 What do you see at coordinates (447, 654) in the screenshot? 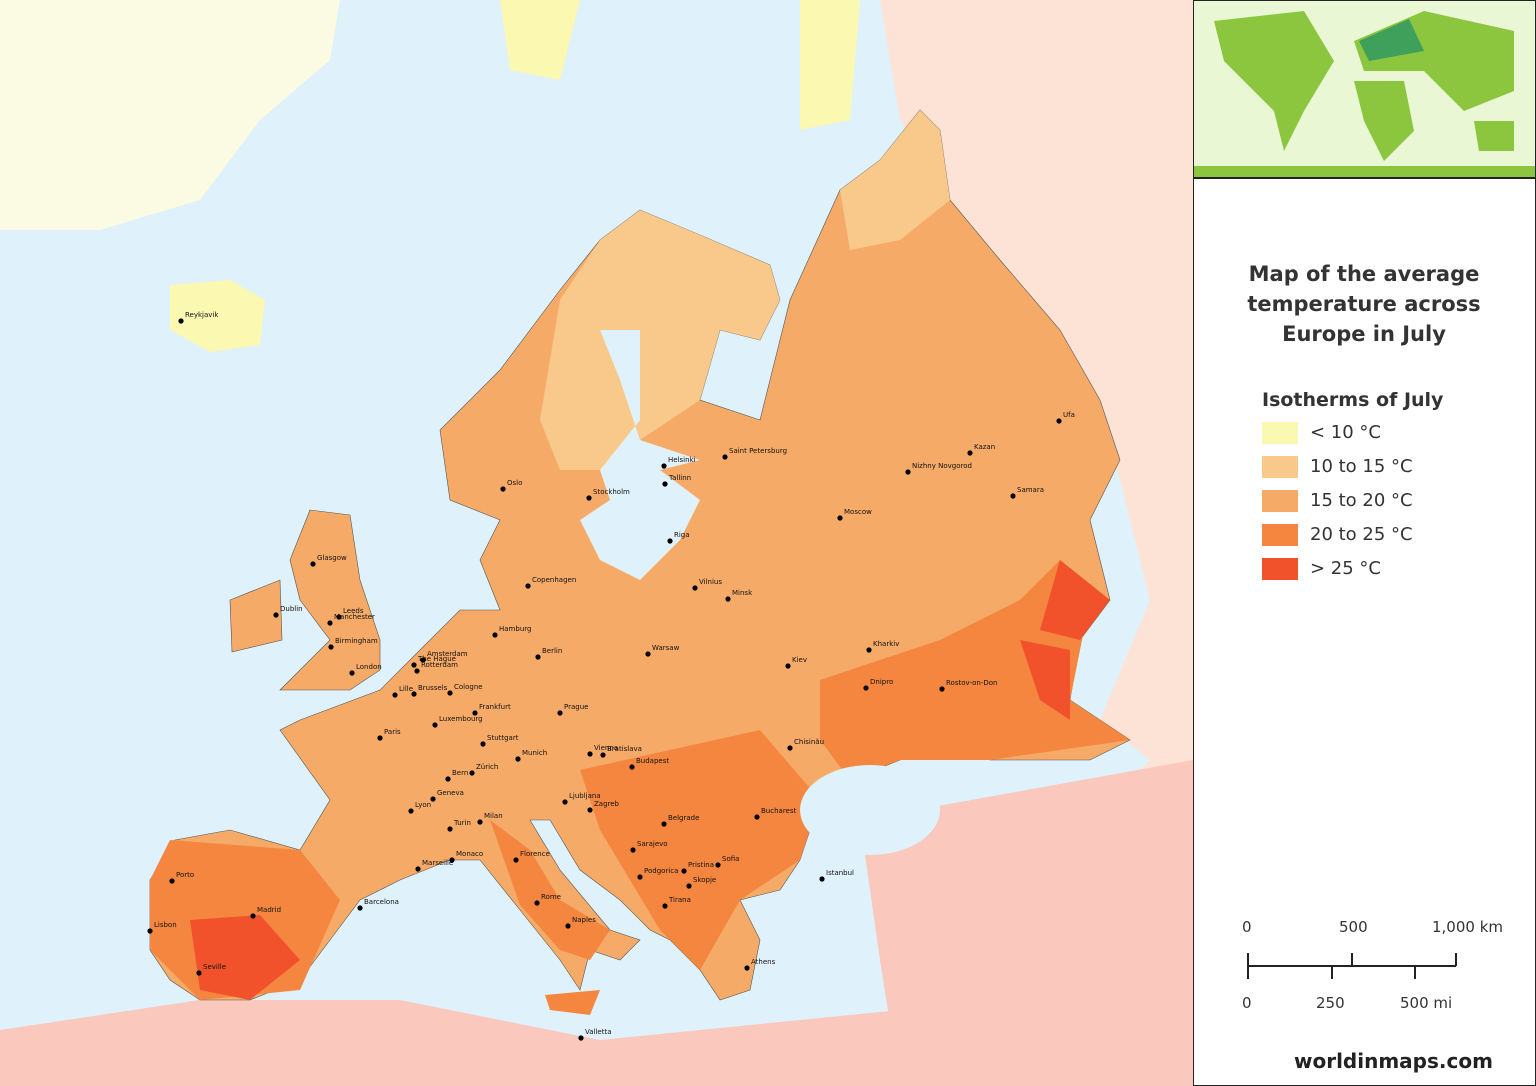
I see `city-label: Amsterdam` at bounding box center [447, 654].